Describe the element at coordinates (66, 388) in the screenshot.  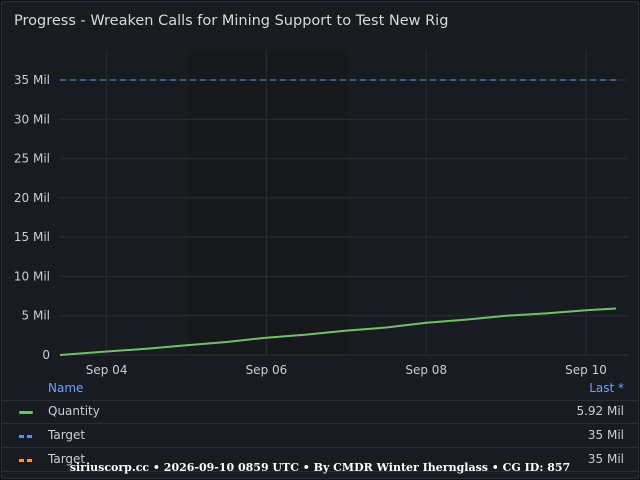
I see `legend-name-header: Name` at that location.